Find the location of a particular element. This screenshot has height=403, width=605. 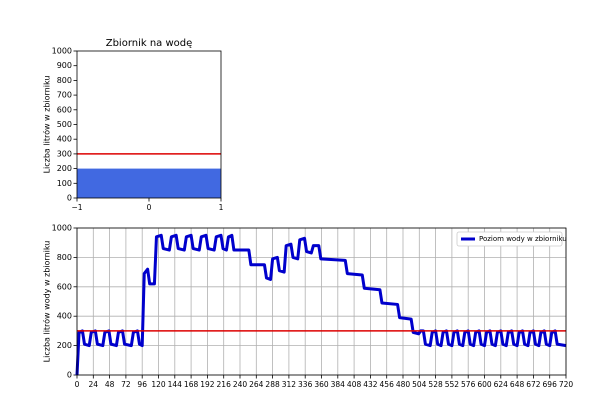

x-tick-label: 48 is located at coordinates (110, 384).